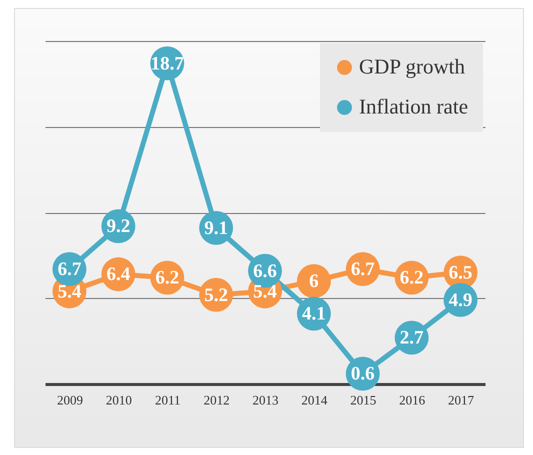 This screenshot has height=455, width=533. Describe the element at coordinates (314, 400) in the screenshot. I see `x-tick-label: 2014` at that location.